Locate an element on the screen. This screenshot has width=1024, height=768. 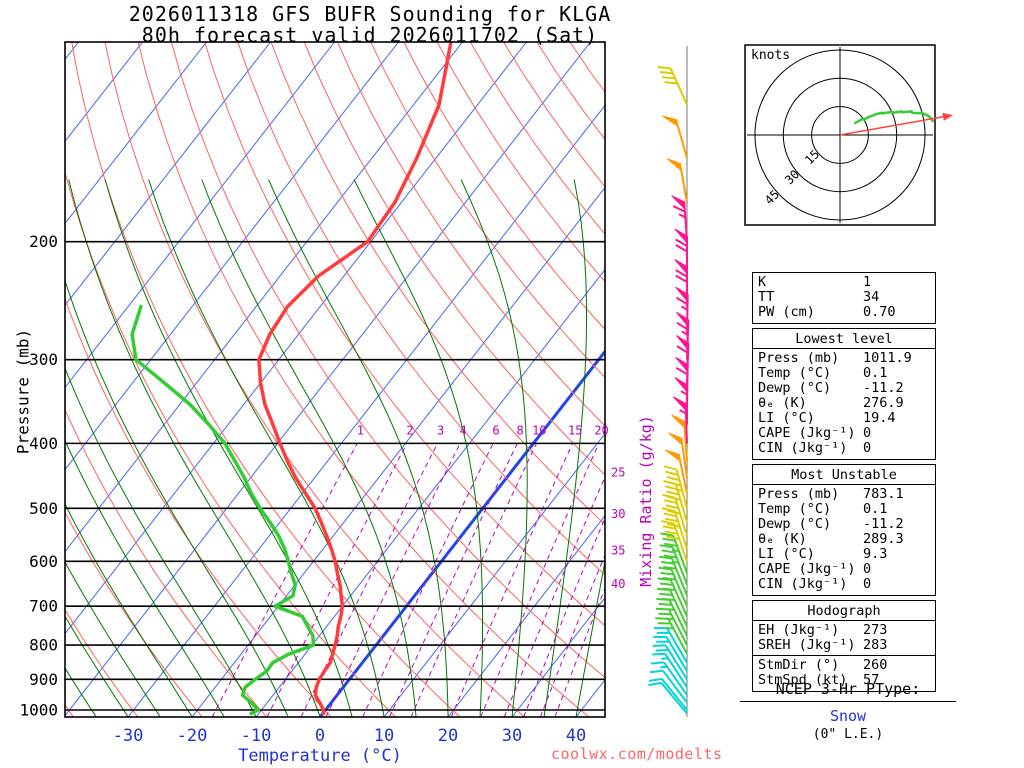
stat-value: 1 is located at coordinates (867, 282).